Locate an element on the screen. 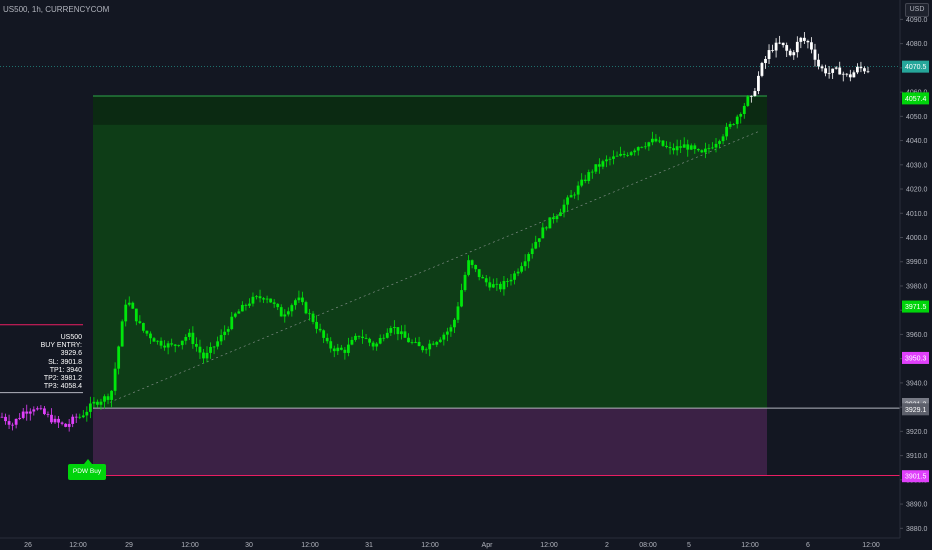  y-tick-label: 4020.0 is located at coordinates (917, 190).